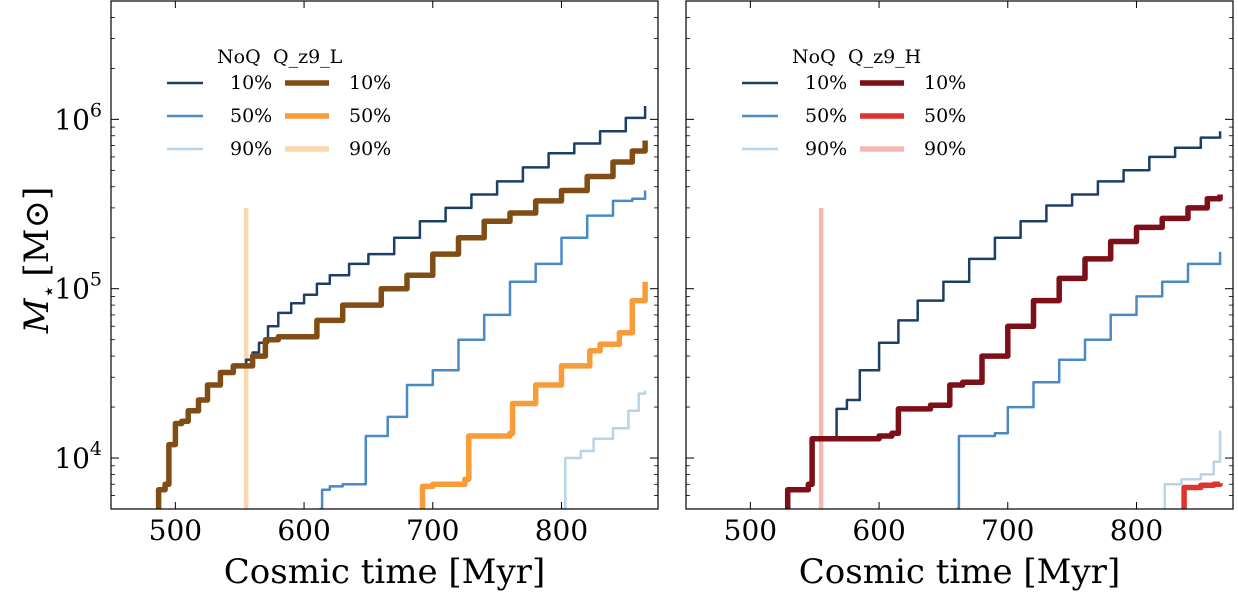 The image size is (1238, 594). I want to click on svg-text: M⋆[M⊙], so click(39, 260).